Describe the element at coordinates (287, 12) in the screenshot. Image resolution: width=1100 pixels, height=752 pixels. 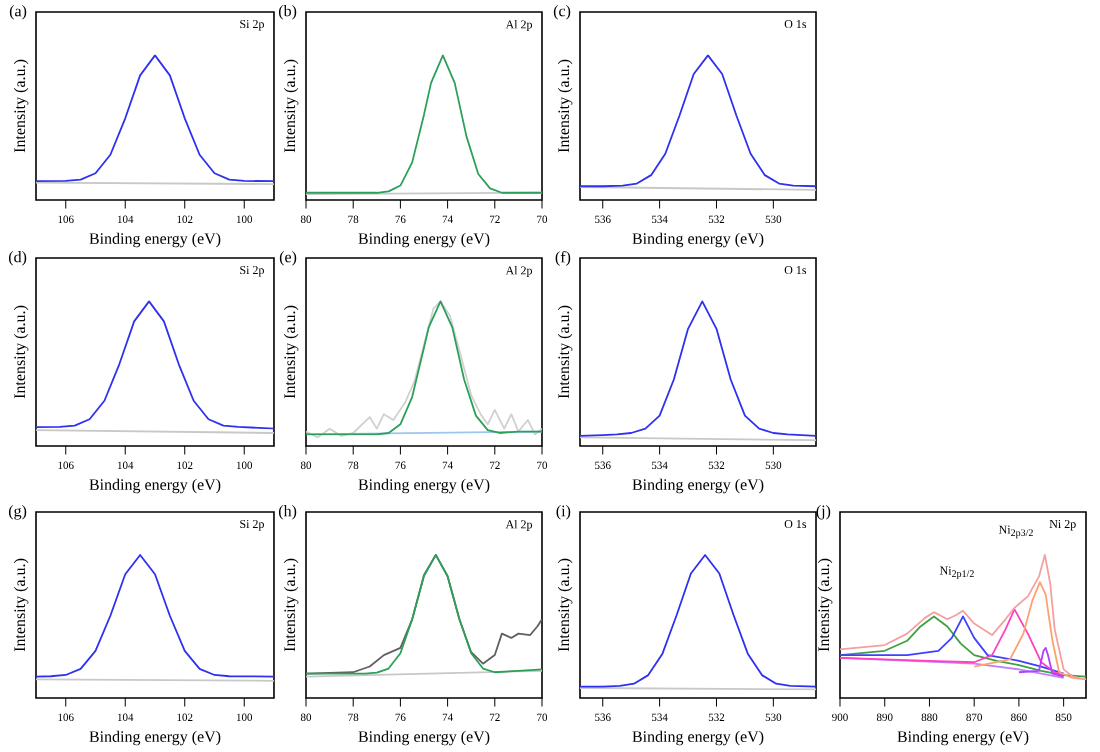
I see `chart-title: (b)` at that location.